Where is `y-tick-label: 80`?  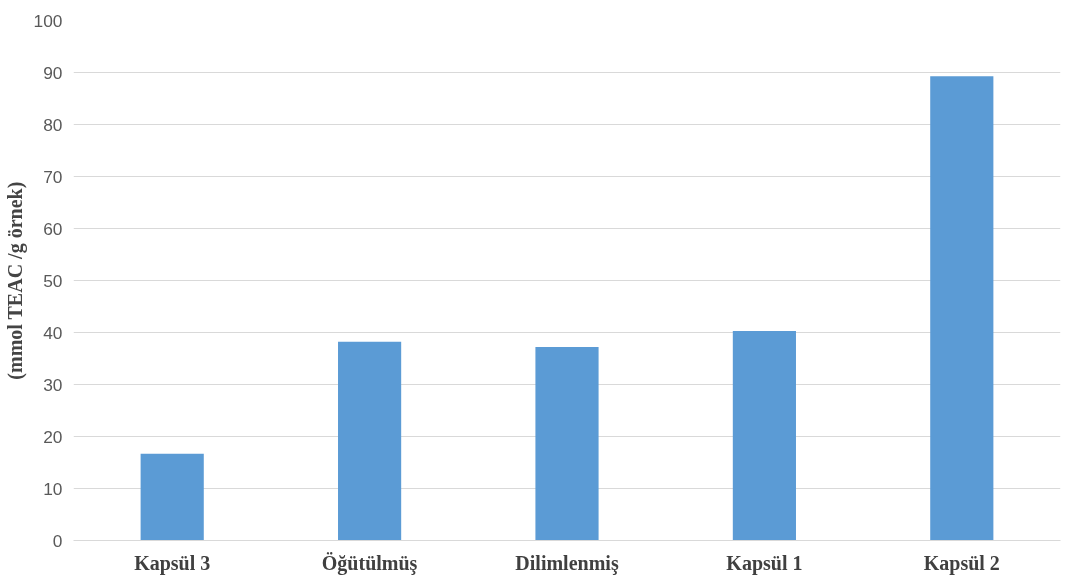
y-tick-label: 80 is located at coordinates (53, 124).